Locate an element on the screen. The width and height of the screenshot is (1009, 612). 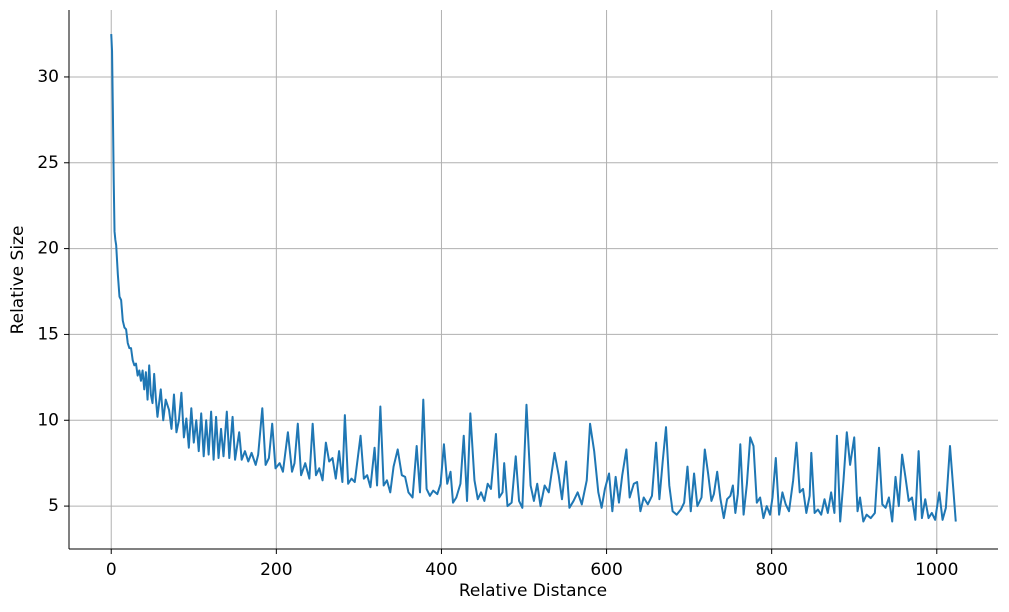
y-tick-label: 30 is located at coordinates (48, 77).